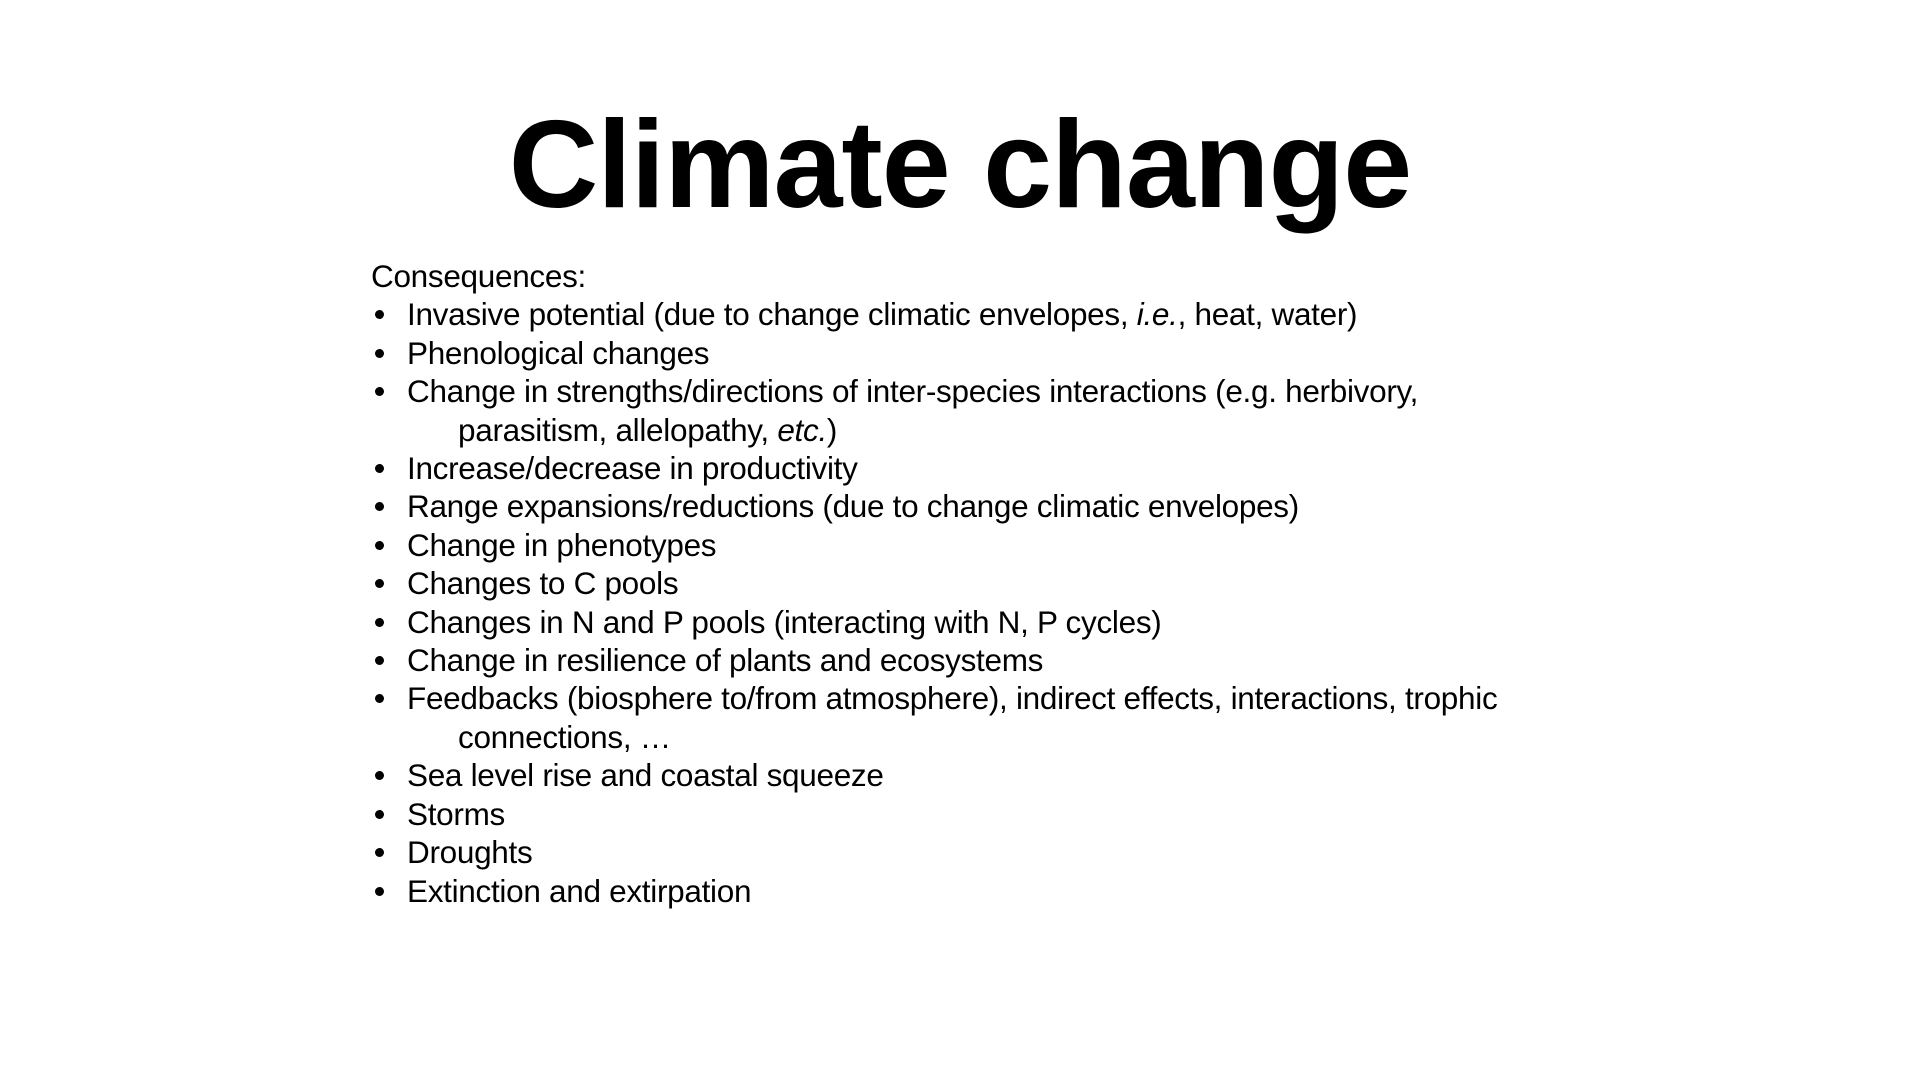  What do you see at coordinates (832, 429) in the screenshot?
I see `text-segment: )` at bounding box center [832, 429].